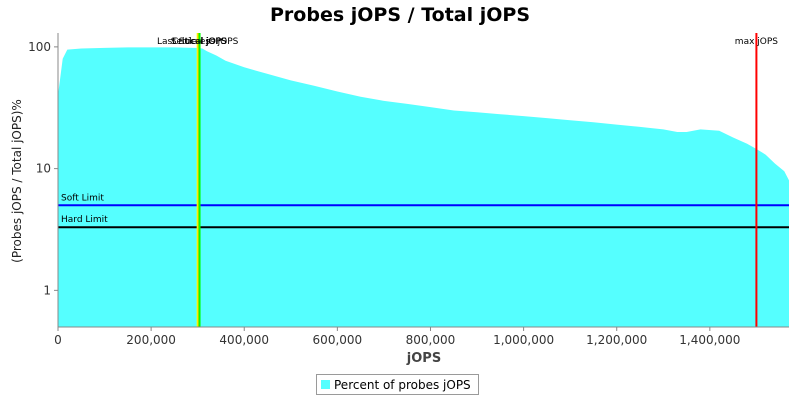  I want to click on legend-swatch, so click(325, 384).